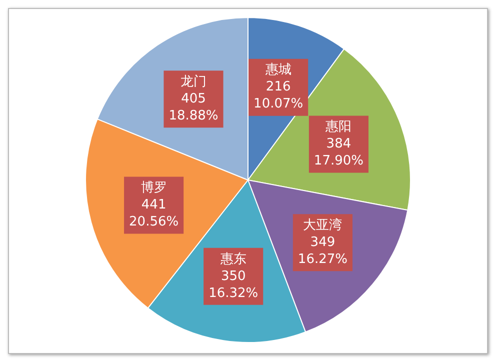 This screenshot has height=362, width=496. I want to click on data-label: 405 18.88%, so click(193, 108).